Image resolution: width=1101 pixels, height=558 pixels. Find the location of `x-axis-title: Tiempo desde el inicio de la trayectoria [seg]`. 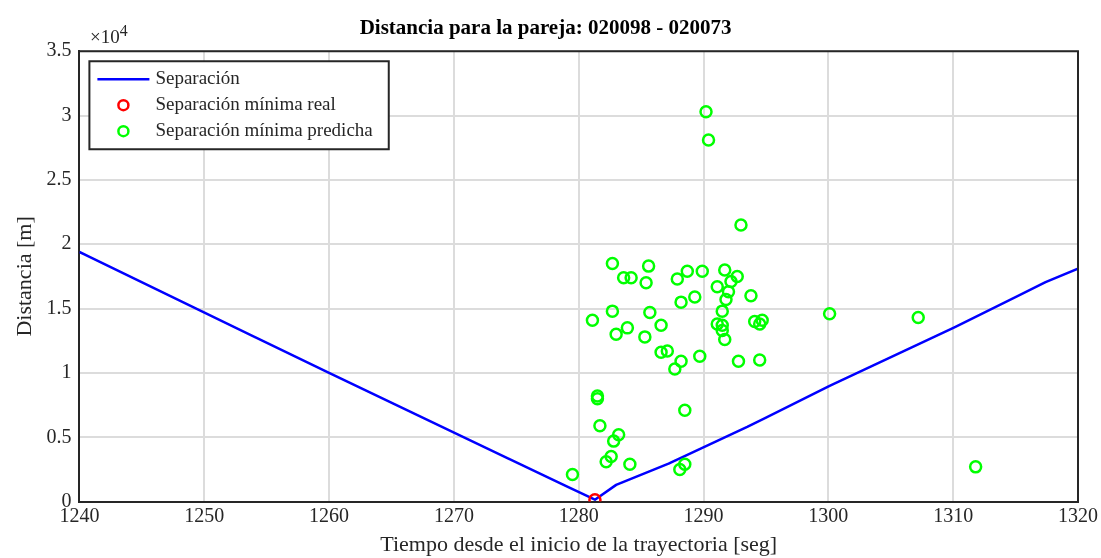

x-axis-title: Tiempo desde el inicio de la trayectoria [seg] is located at coordinates (579, 543).